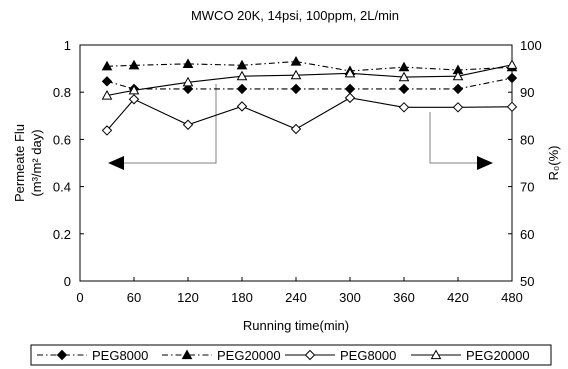  Describe the element at coordinates (350, 297) in the screenshot. I see `x-tick-label: 300` at that location.